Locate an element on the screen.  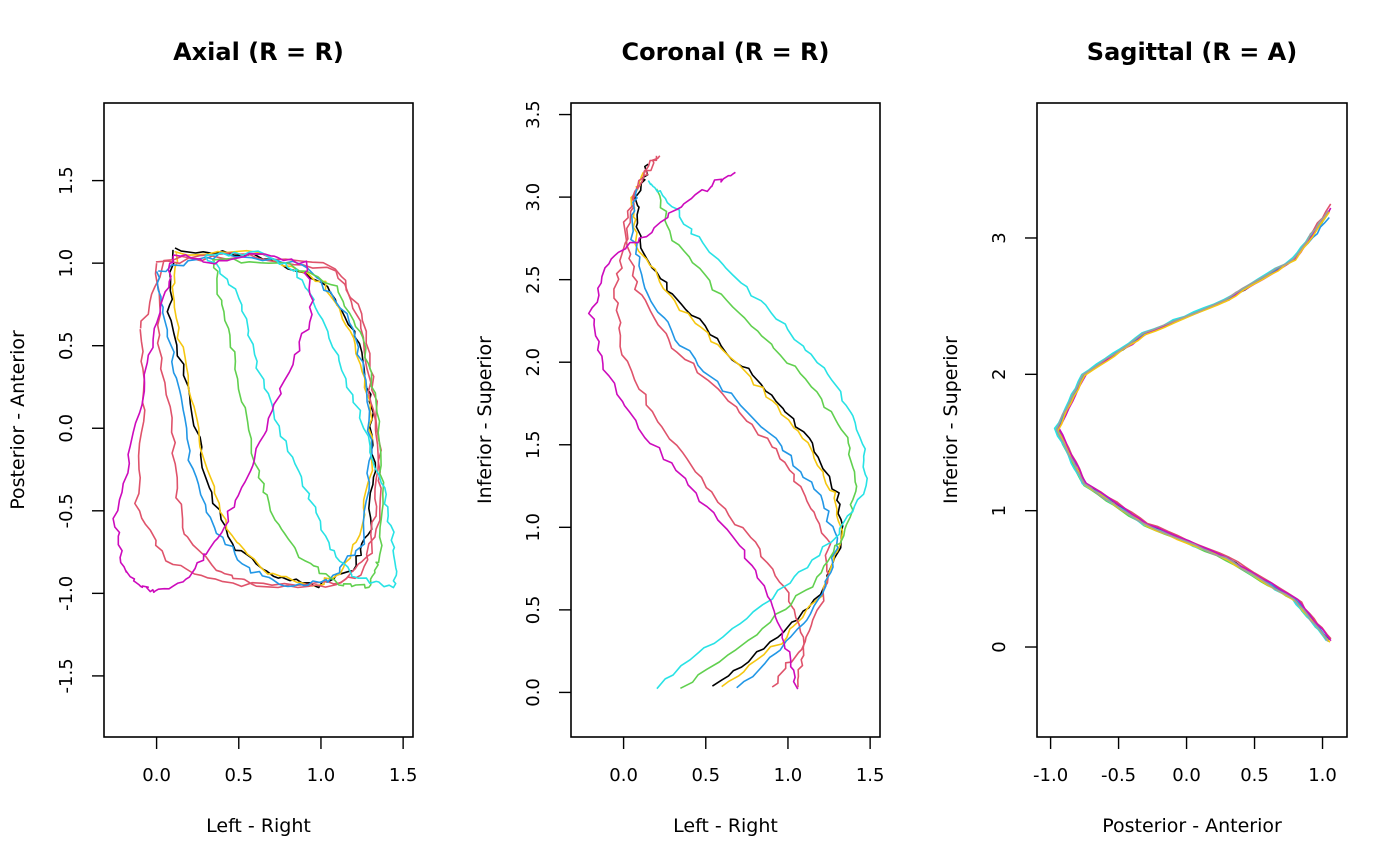
y-tick-label: 3.5 is located at coordinates (533, 114).